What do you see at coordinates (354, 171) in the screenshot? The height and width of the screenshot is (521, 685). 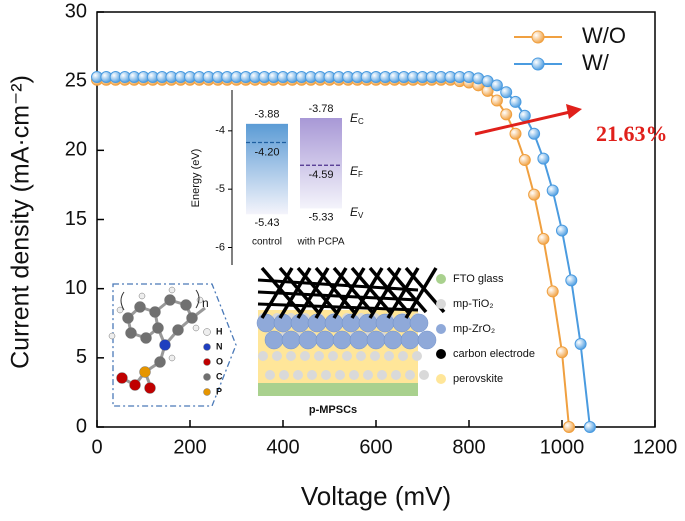 I see `level-symbol: E` at bounding box center [354, 171].